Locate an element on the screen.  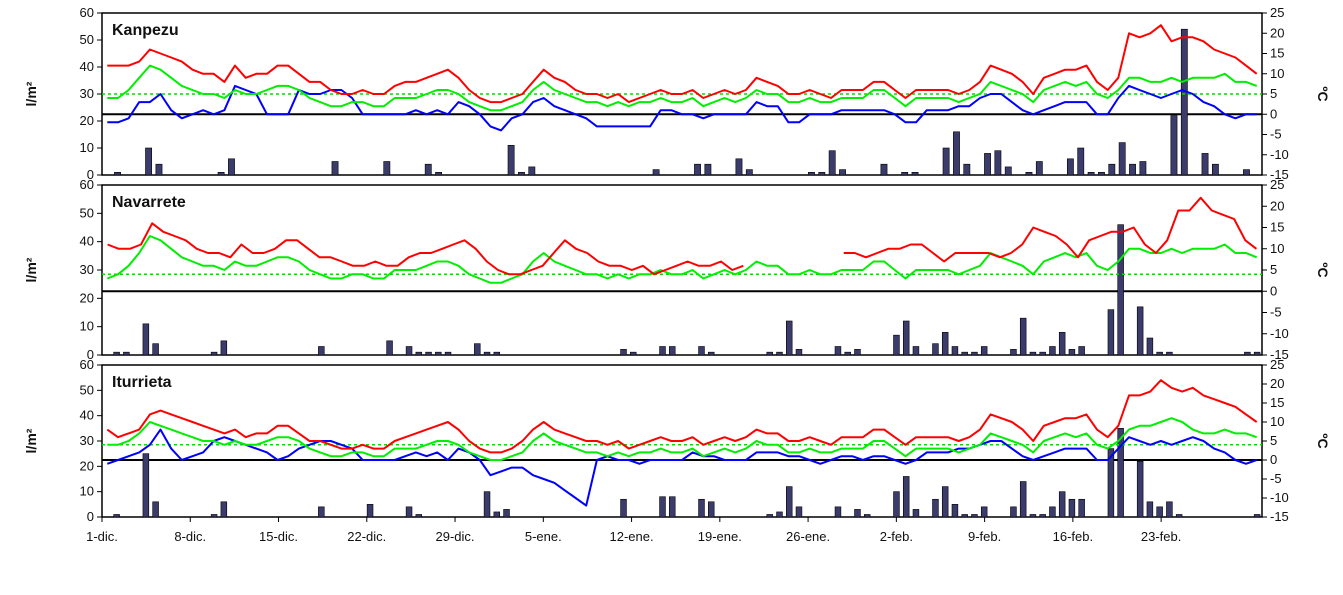
x-tick-label: 16-feb. is located at coordinates (1073, 536).